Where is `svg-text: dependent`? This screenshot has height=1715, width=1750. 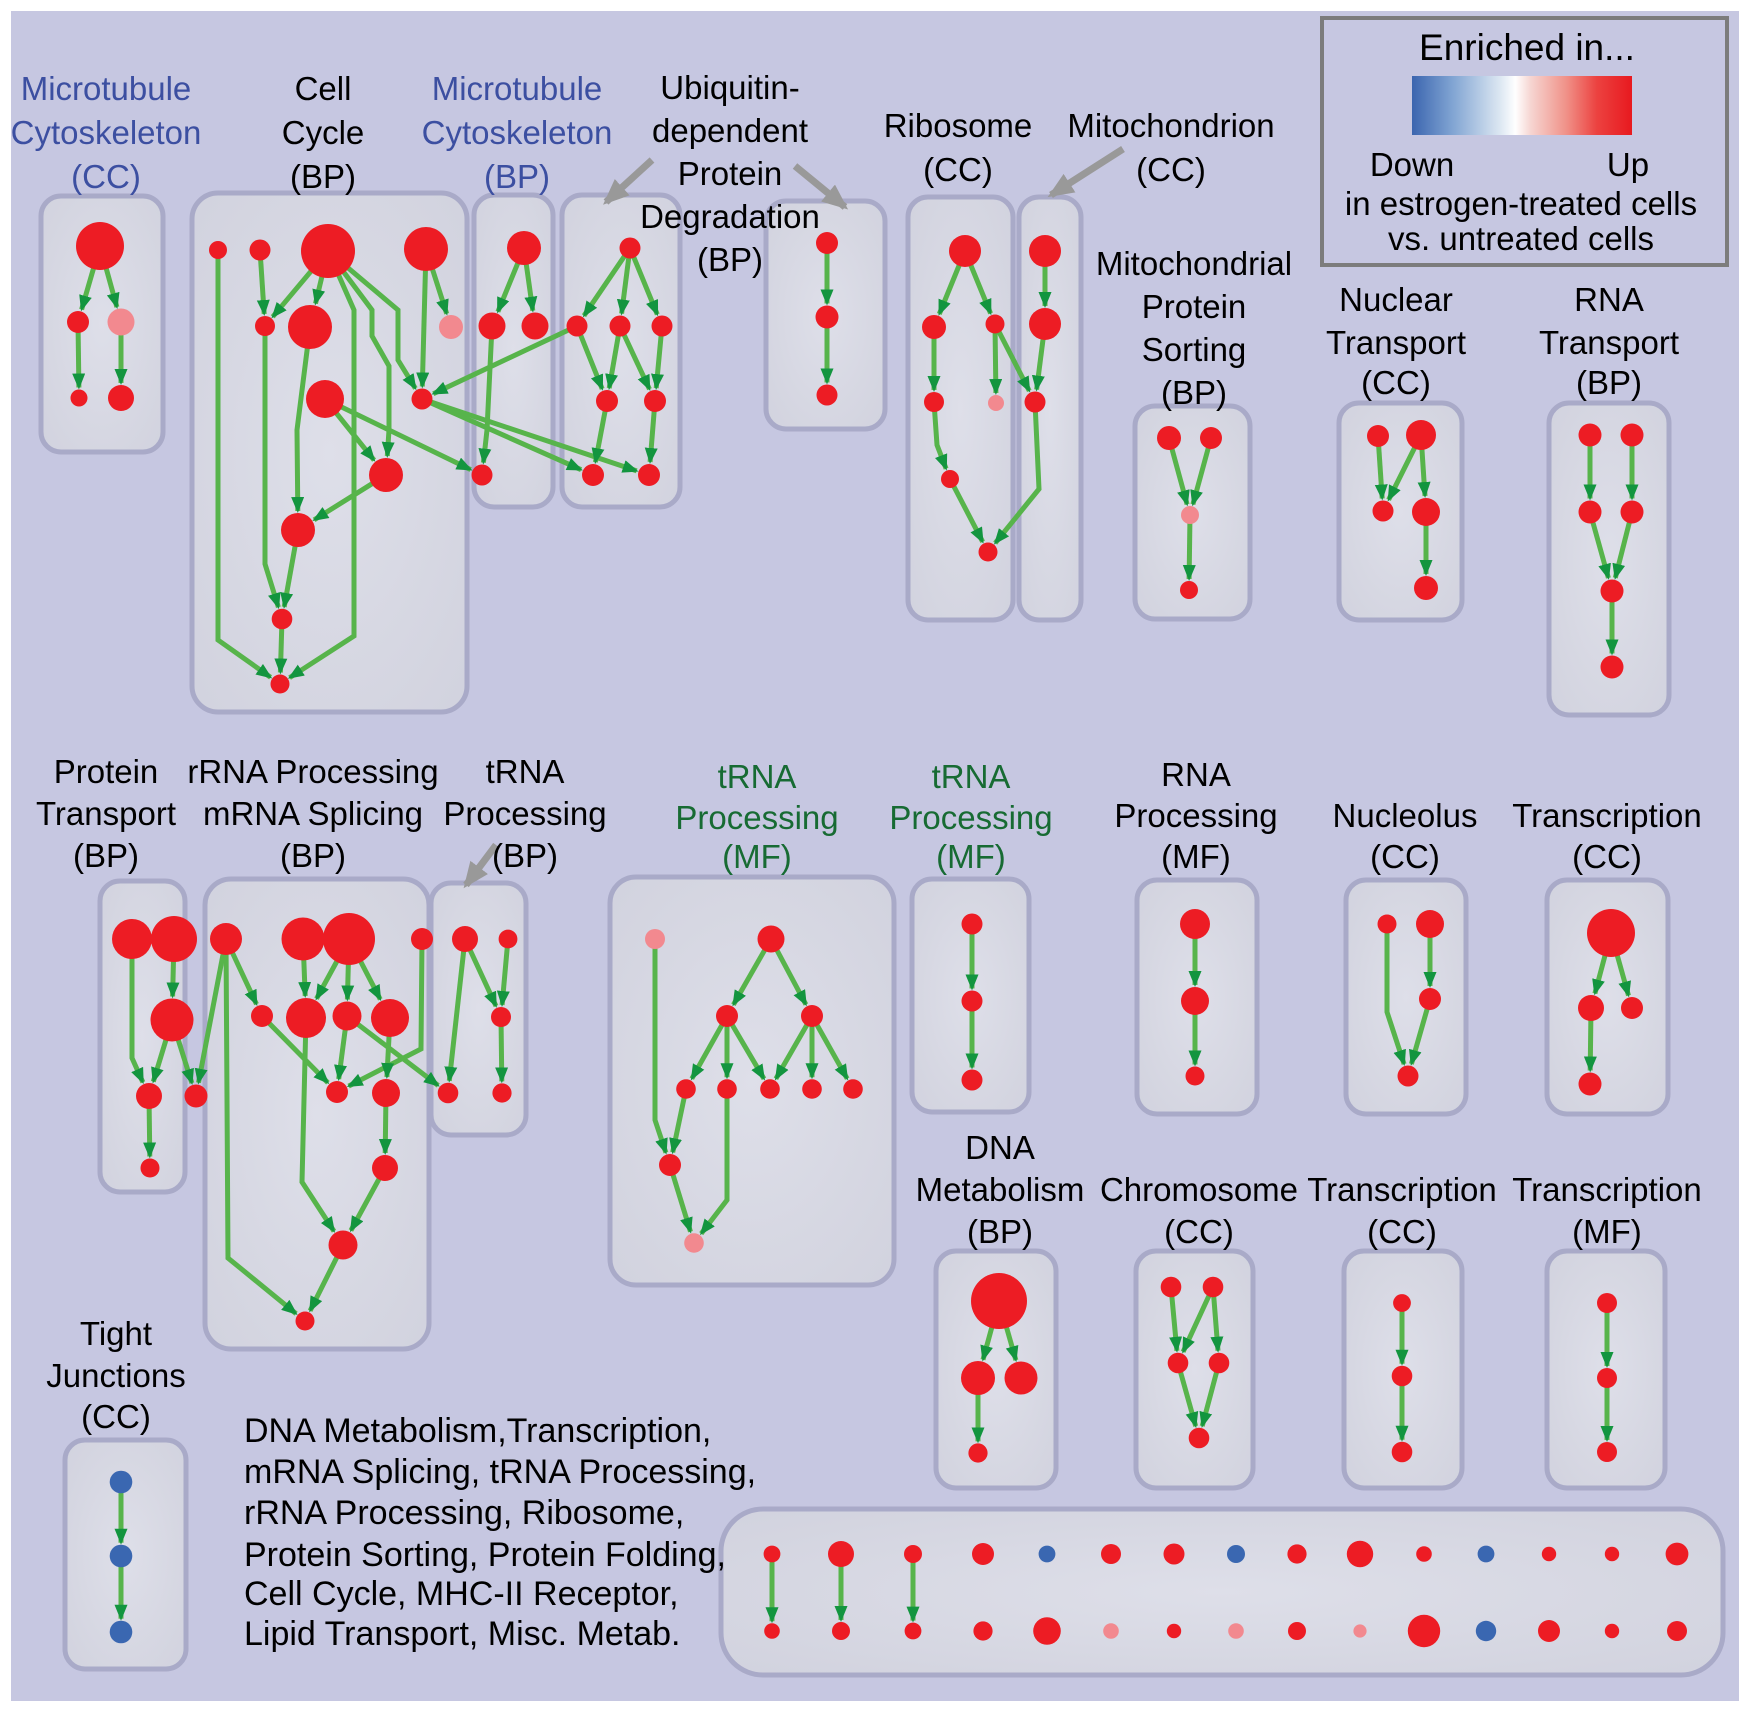
svg-text: dependent is located at coordinates (730, 130).